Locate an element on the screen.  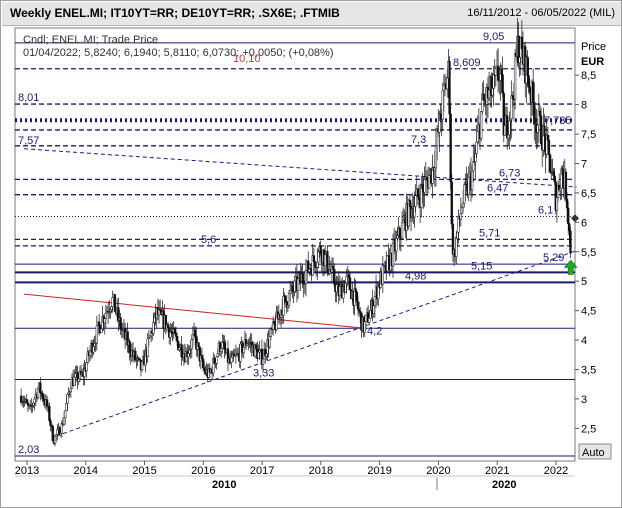
y-tick-label: 4 is located at coordinates (584, 341).